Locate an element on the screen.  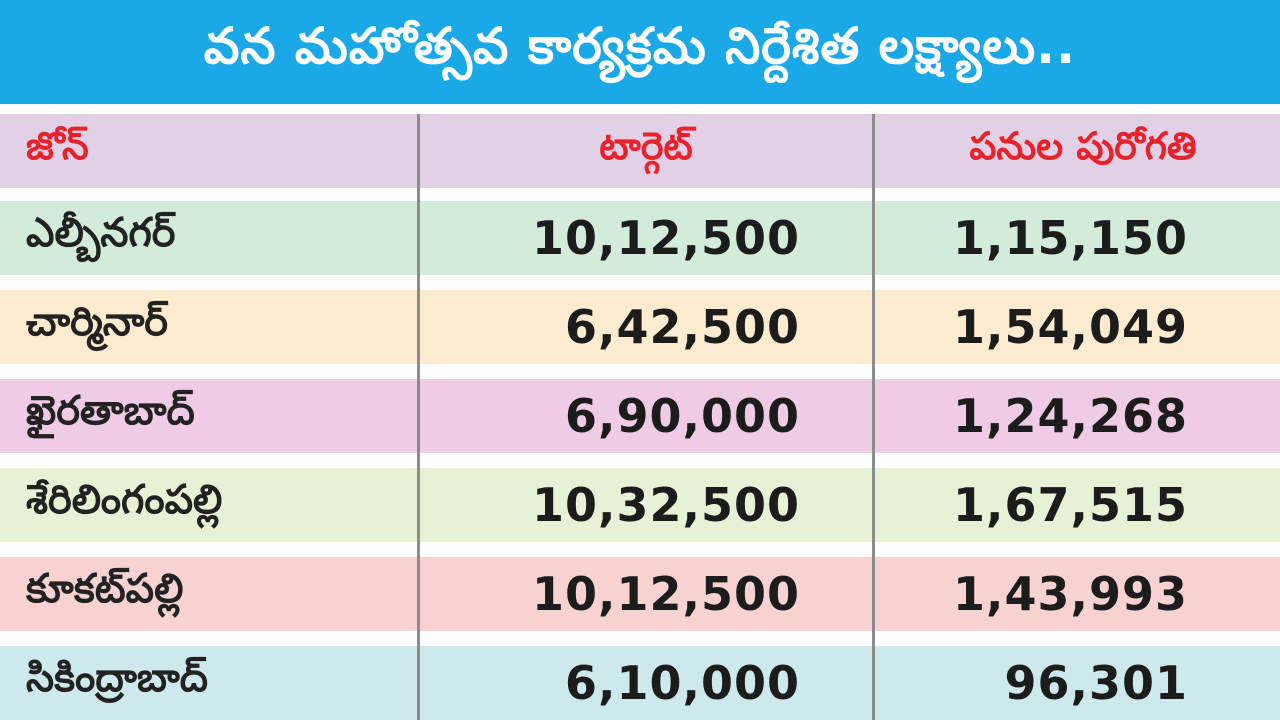
table-row: సికింద్రాబాద్ 6,10,000 96,301 is located at coordinates (640, 683).